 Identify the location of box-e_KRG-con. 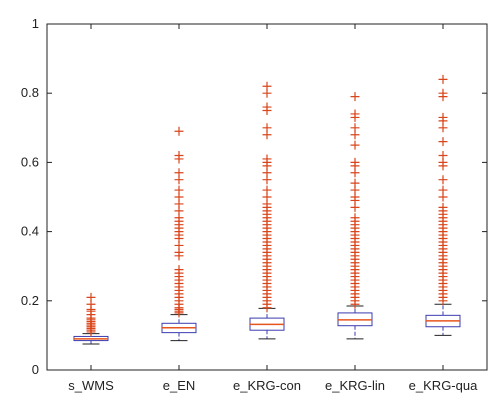
(267, 210).